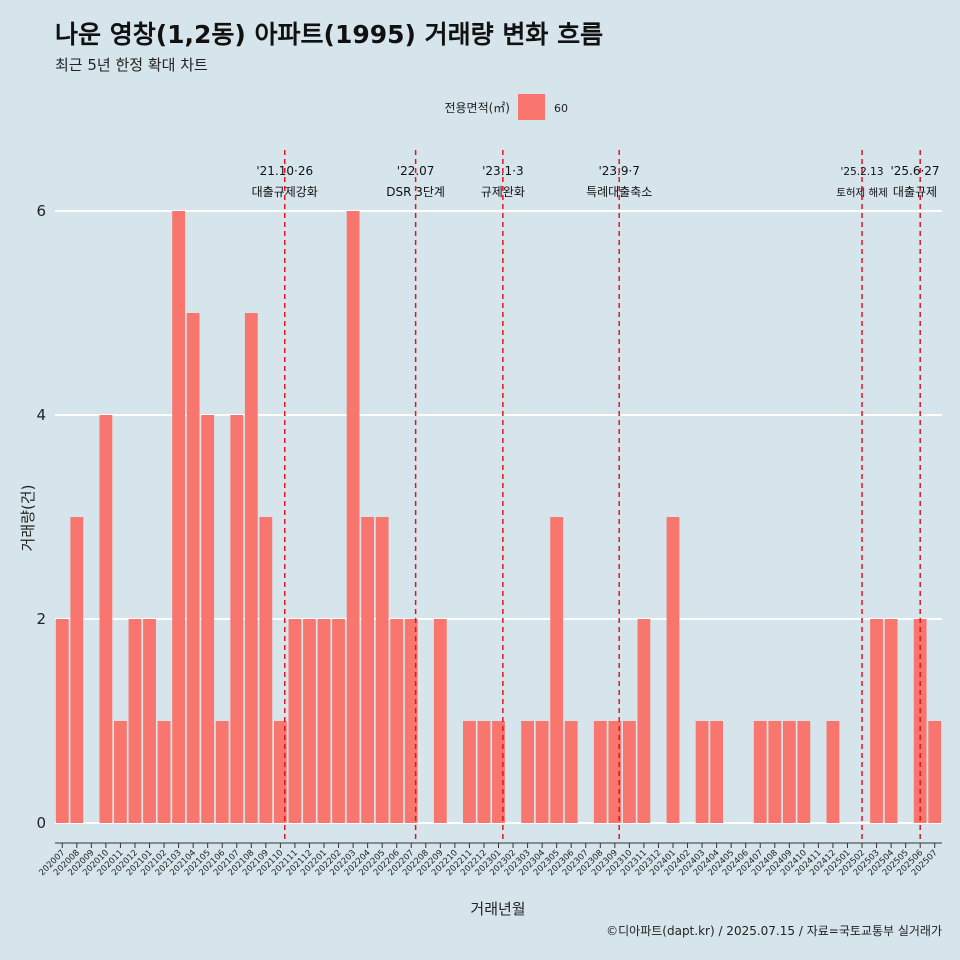  I want to click on legend: 전용면적(㎡) 60, so click(506, 107).